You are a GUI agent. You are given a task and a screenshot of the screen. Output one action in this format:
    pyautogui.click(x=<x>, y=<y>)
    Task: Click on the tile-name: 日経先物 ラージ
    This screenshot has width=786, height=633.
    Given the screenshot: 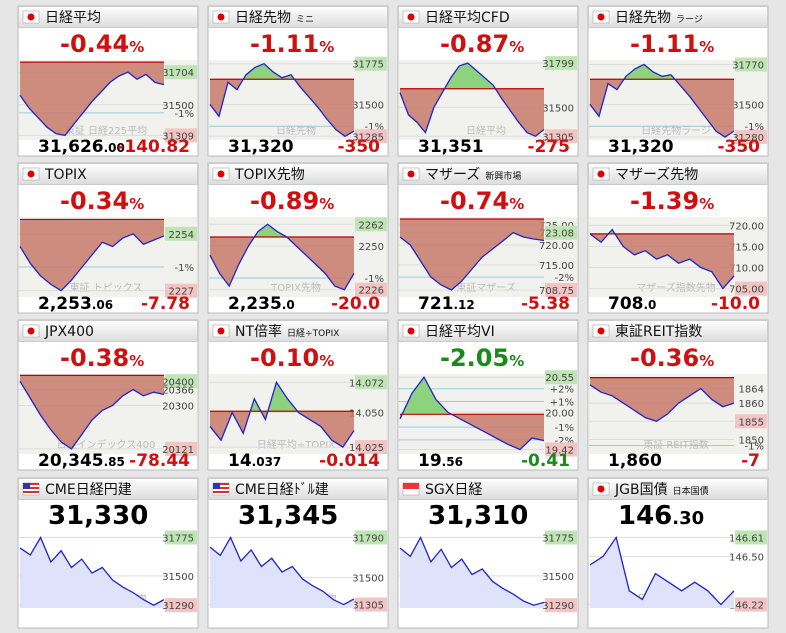 What is the action you would take?
    pyautogui.click(x=659, y=18)
    